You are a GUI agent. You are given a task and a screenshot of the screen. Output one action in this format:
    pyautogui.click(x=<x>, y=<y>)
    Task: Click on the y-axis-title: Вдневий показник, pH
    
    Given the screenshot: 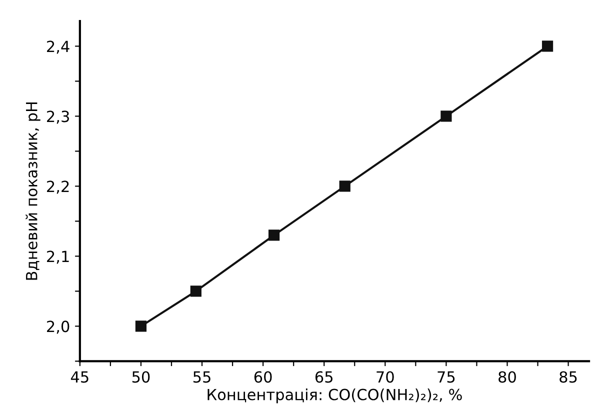 What is the action you would take?
    pyautogui.click(x=33, y=191)
    